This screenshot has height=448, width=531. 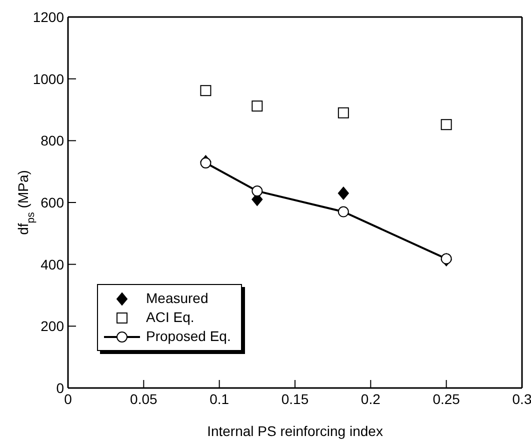 What do you see at coordinates (52, 264) in the screenshot?
I see `y-tick-label: 400` at bounding box center [52, 264].